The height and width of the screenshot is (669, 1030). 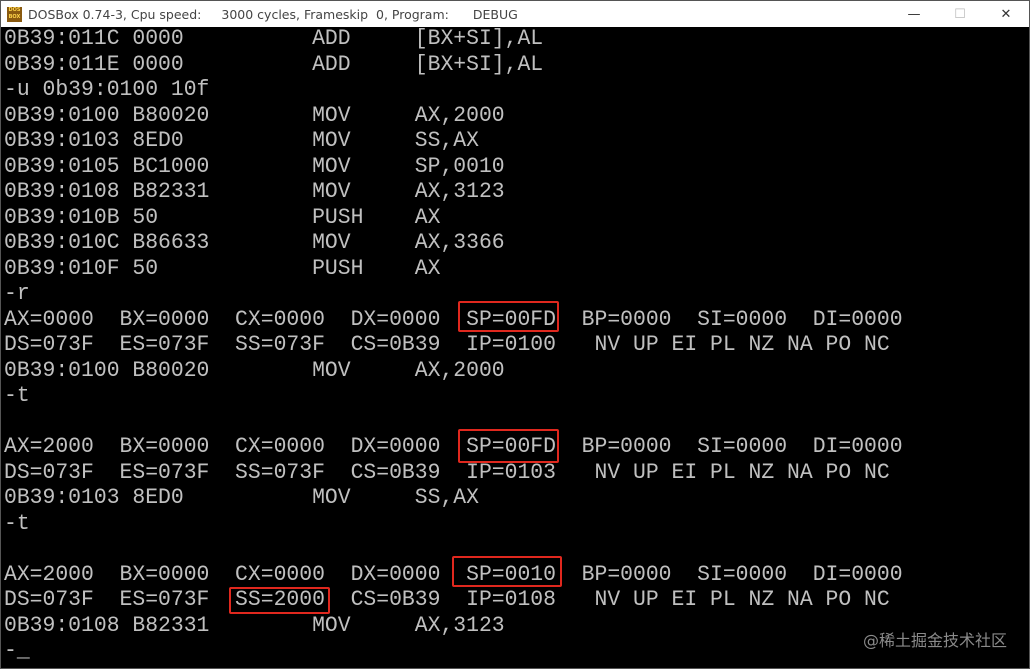 I want to click on console-line: 0B39:010B 50 PUSH AX, so click(x=222, y=217).